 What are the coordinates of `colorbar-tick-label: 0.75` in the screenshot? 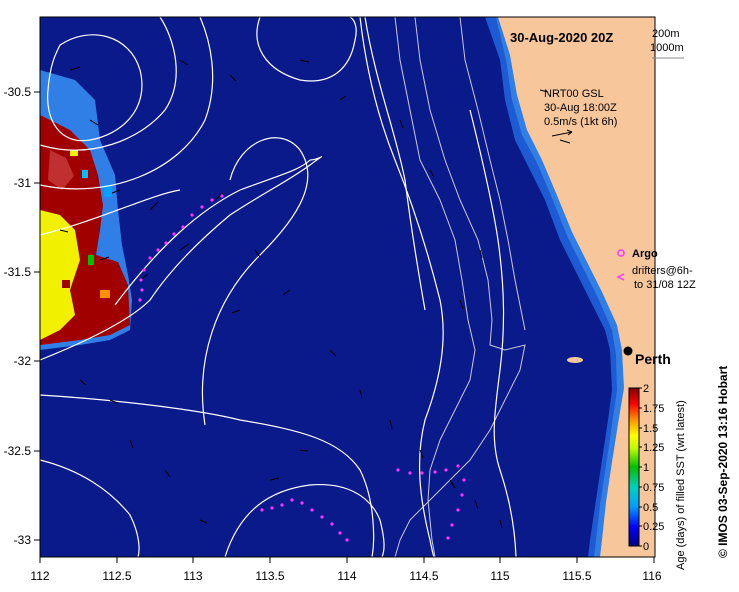 It's located at (653, 488).